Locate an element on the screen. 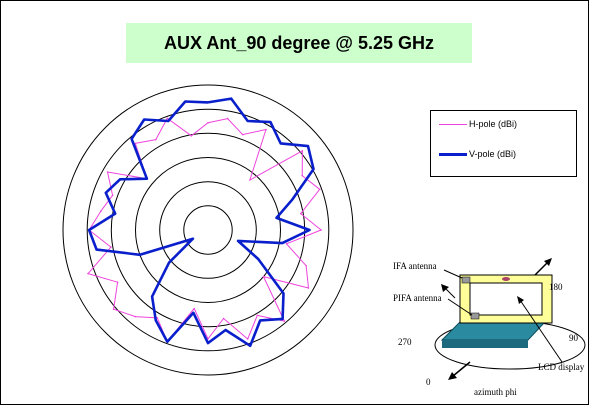 The width and height of the screenshot is (589, 405). legend-item-v-pole: V-pole (dBi) is located at coordinates (477, 154).